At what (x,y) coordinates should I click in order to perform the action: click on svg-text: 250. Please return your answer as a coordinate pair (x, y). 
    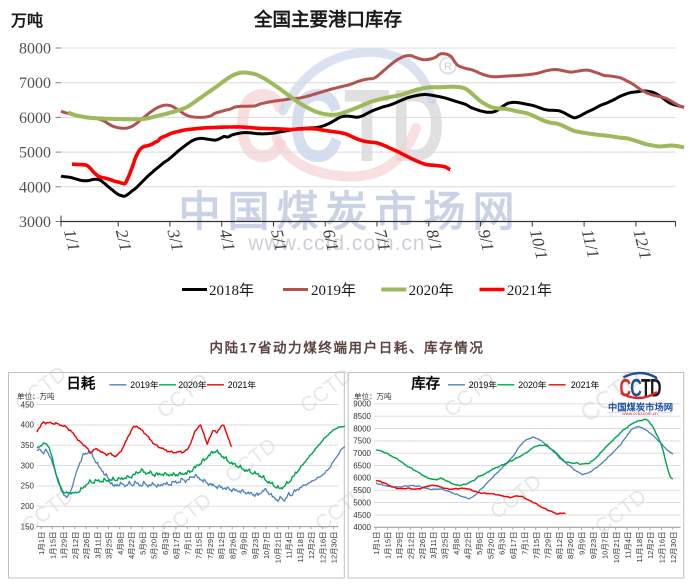
    Looking at the image, I should click on (28, 486).